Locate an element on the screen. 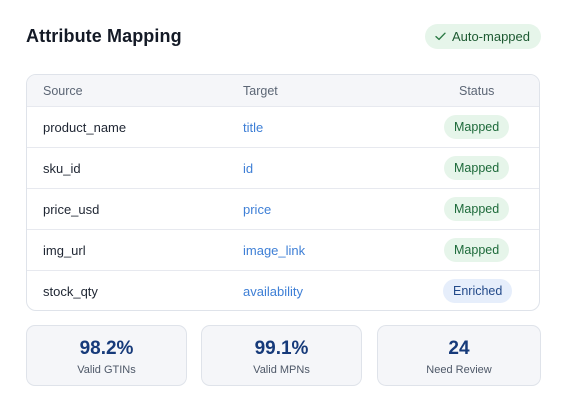 The image size is (566, 412). table-row: product_name title Mapped is located at coordinates (283, 127).